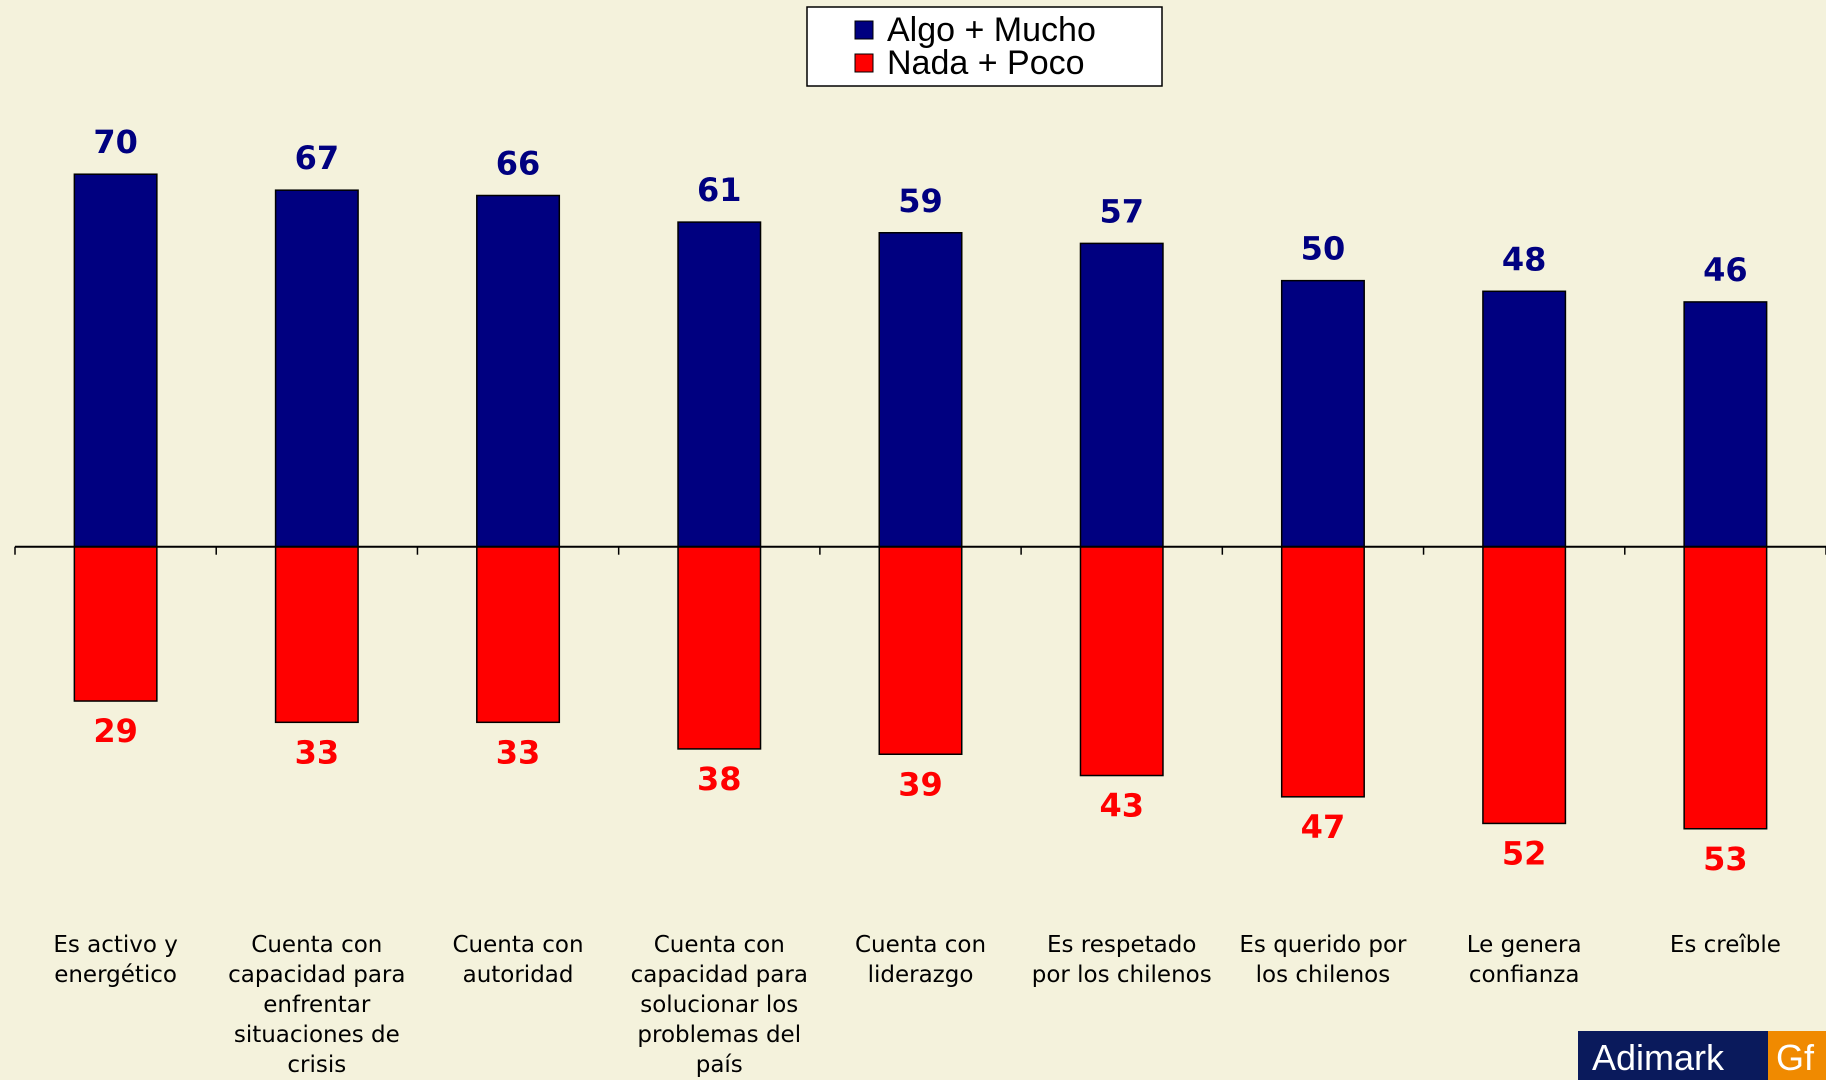 The width and height of the screenshot is (1826, 1080). I want to click on value-label: 29, so click(115, 731).